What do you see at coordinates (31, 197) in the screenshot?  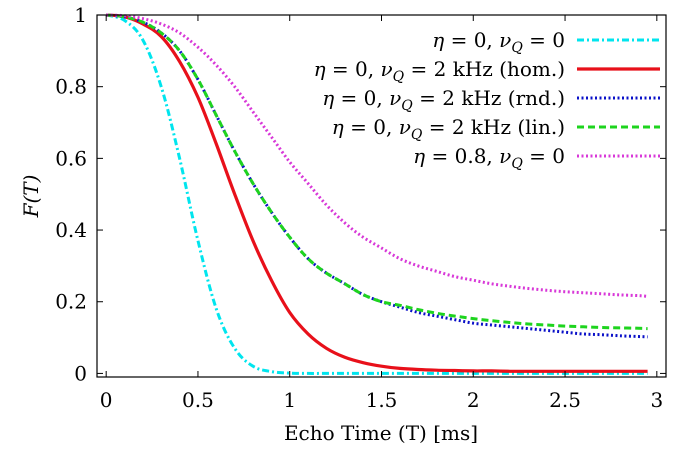 I see `y-axis-label: F(T)` at bounding box center [31, 197].